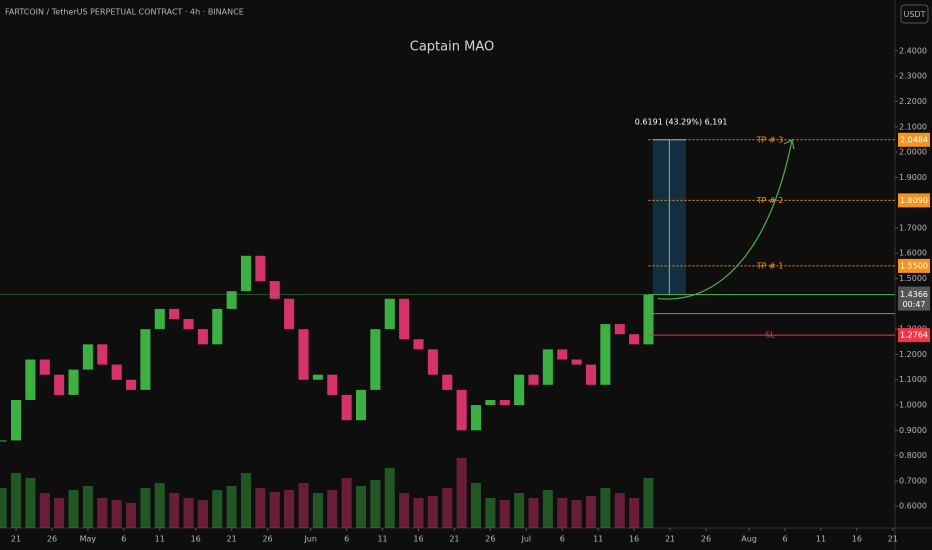 The image size is (932, 550). I want to click on level-name: SL, so click(770, 335).